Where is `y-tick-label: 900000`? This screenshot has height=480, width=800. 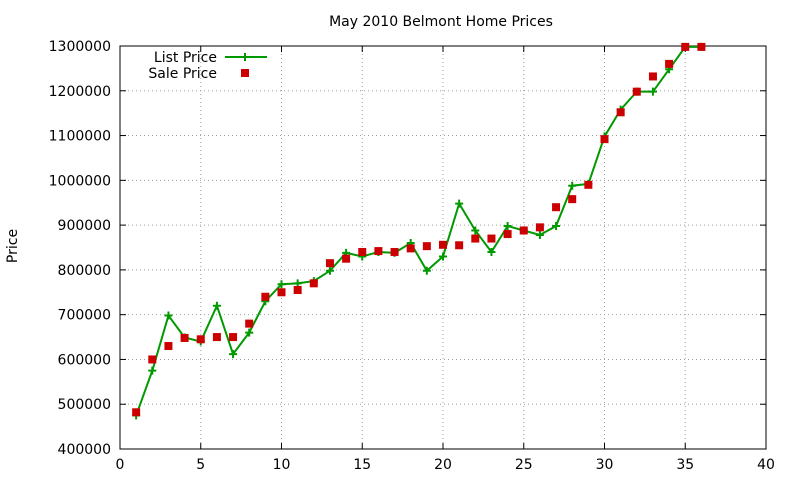 y-tick-label: 900000 is located at coordinates (84, 226).